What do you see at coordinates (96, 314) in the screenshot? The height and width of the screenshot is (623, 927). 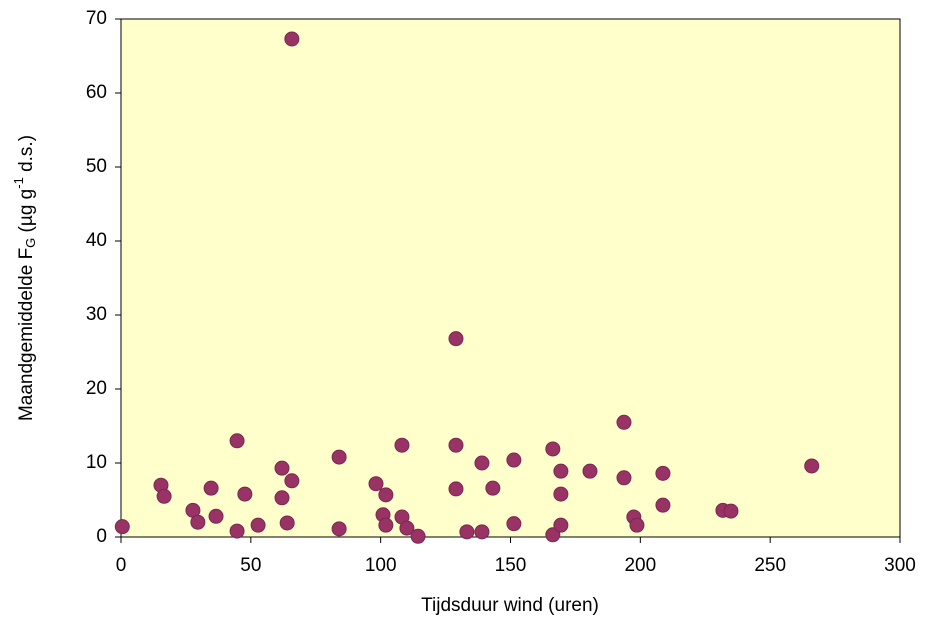 I see `y-tick-label: 30` at bounding box center [96, 314].